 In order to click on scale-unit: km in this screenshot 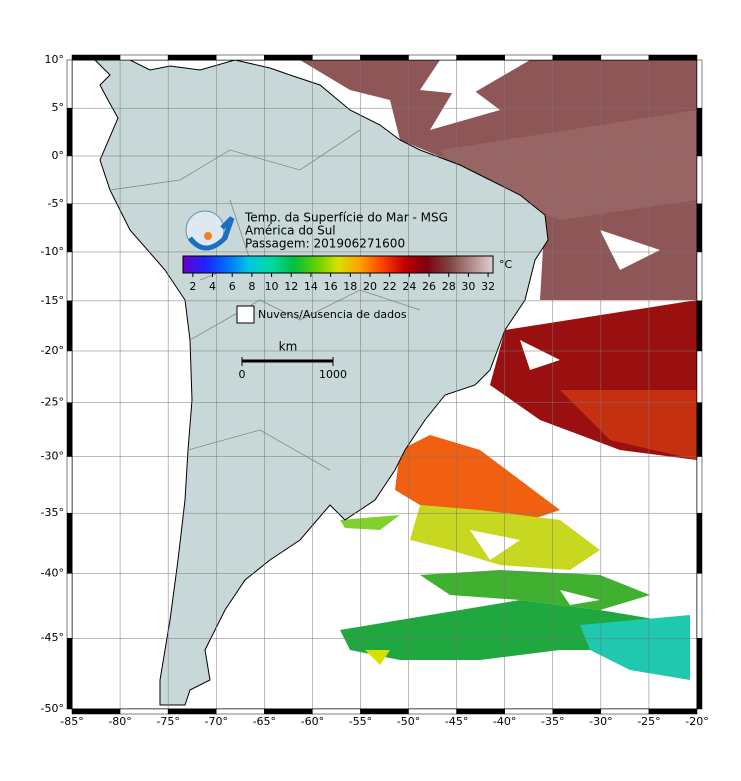, I will do `click(288, 347)`.